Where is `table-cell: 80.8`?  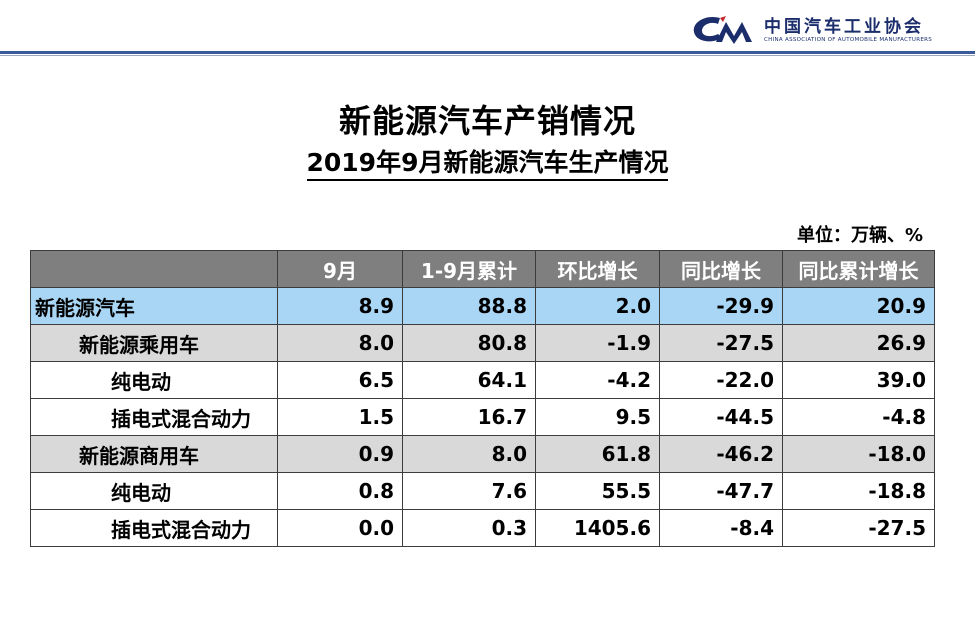
table-cell: 80.8 is located at coordinates (469, 343).